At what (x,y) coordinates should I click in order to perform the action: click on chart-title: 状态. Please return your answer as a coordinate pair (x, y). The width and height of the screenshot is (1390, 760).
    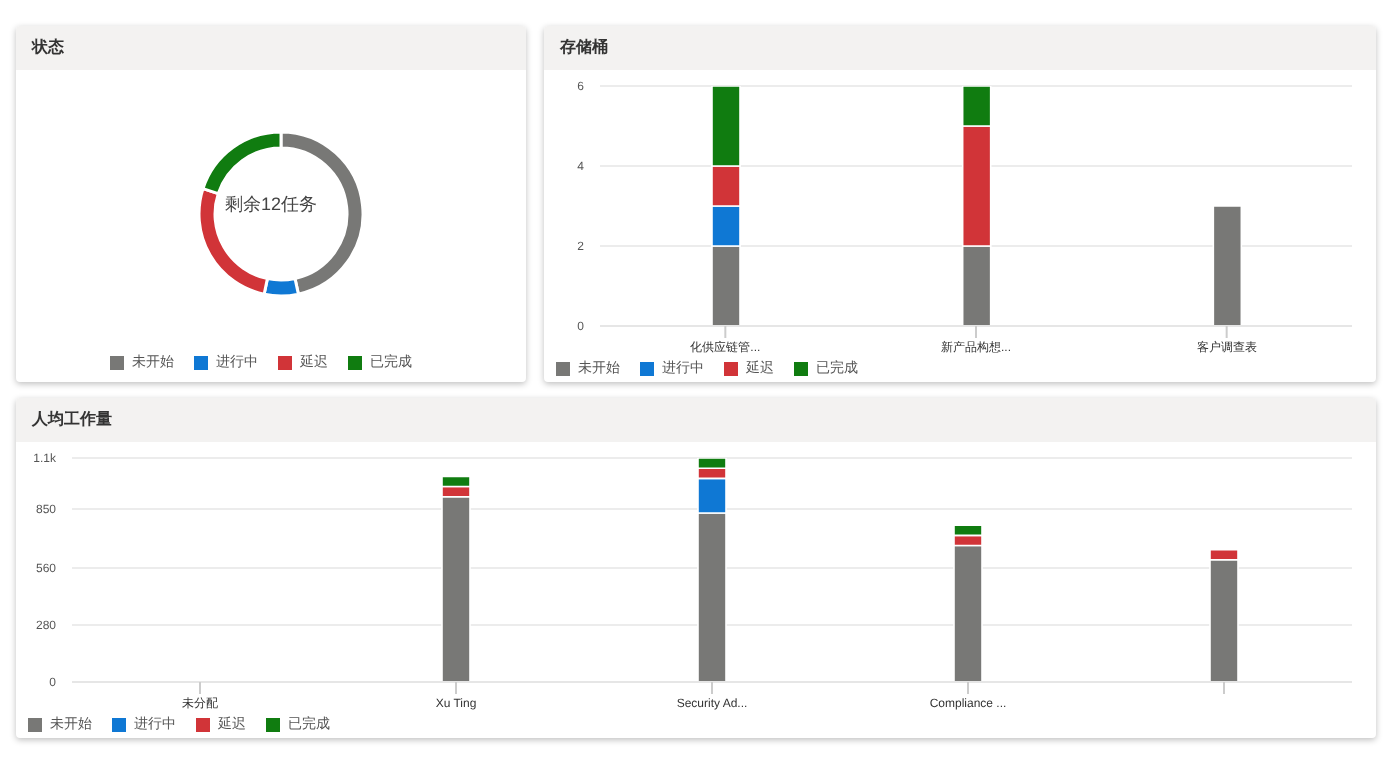
    Looking at the image, I should click on (271, 48).